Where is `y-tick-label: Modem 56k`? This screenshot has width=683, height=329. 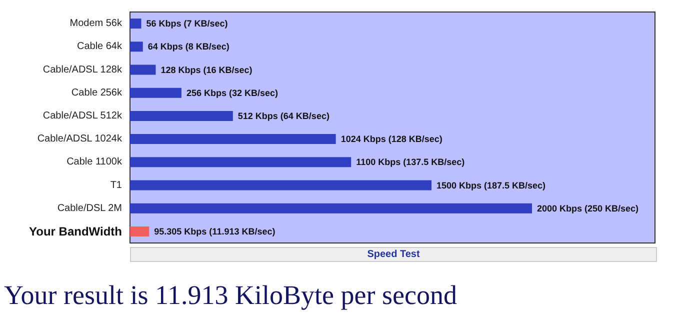
y-tick-label: Modem 56k is located at coordinates (96, 24).